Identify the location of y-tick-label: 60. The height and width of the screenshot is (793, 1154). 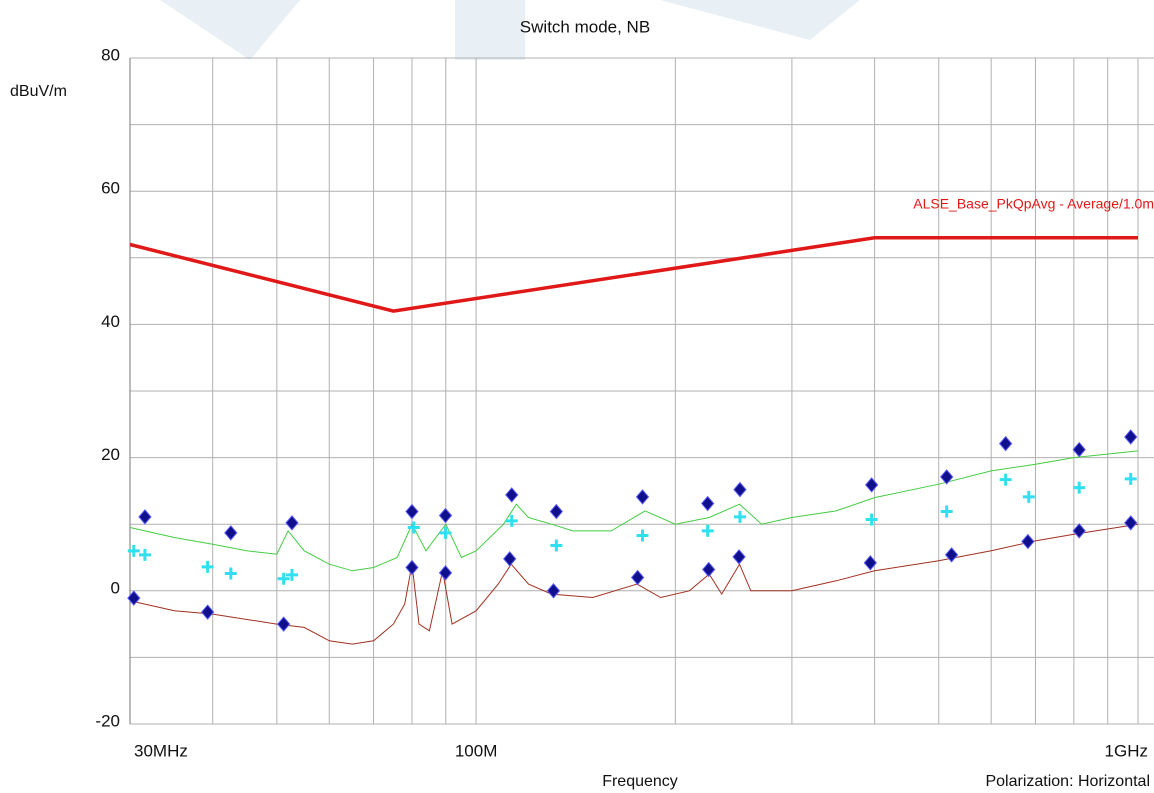
(110, 188).